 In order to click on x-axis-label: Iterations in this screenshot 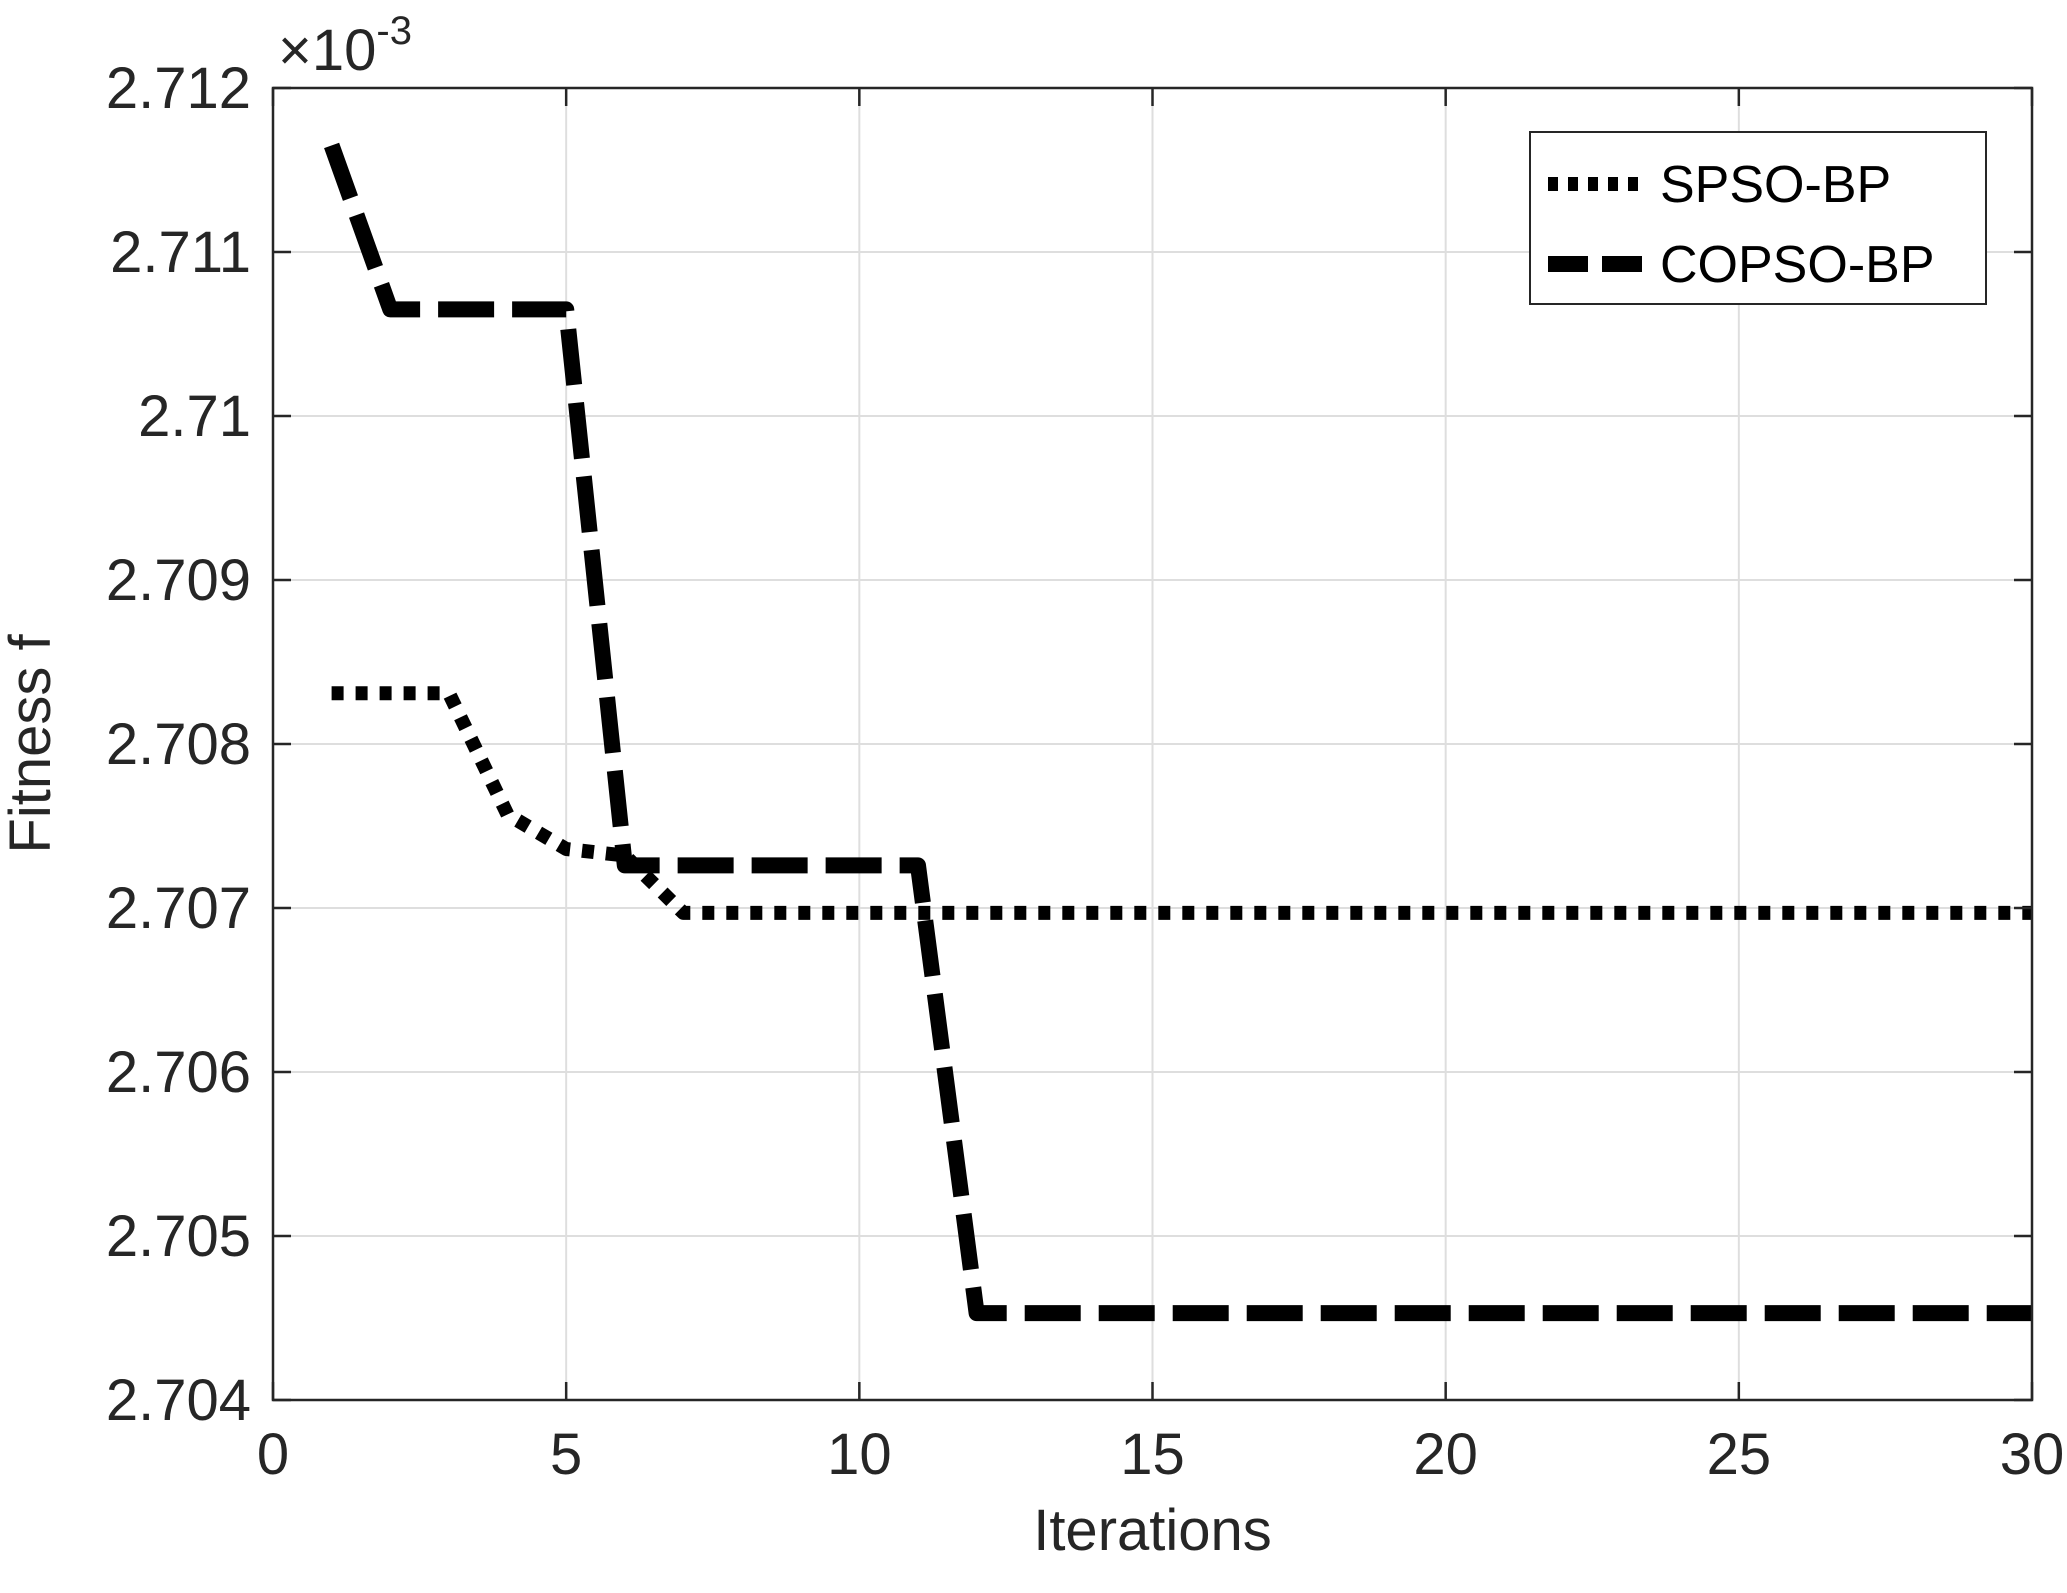, I will do `click(1152, 1530)`.